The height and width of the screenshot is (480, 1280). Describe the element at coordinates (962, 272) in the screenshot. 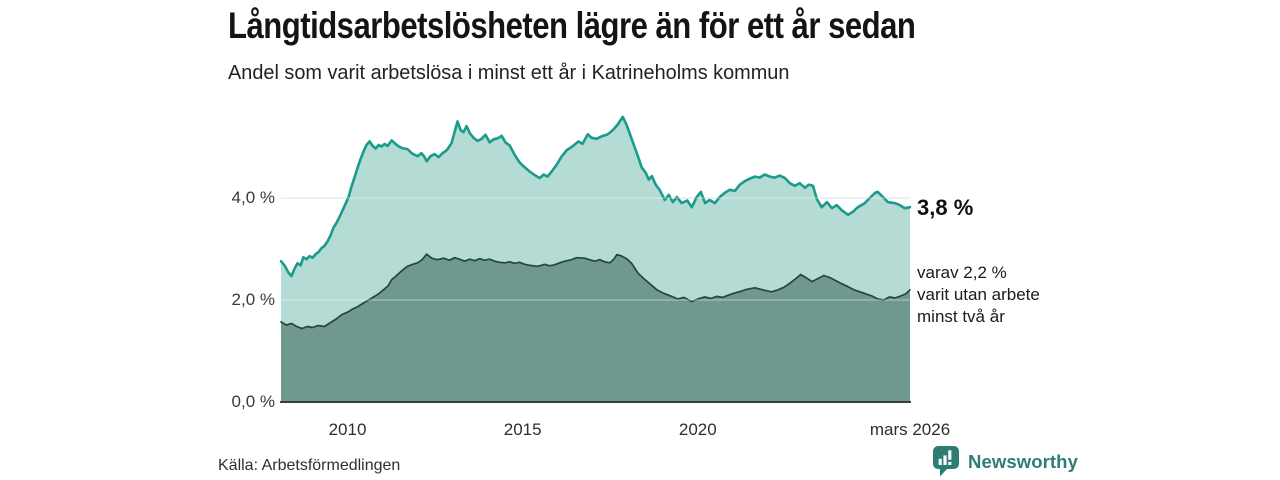

I see `subseries-annotation-line: varav 2,2 %` at that location.